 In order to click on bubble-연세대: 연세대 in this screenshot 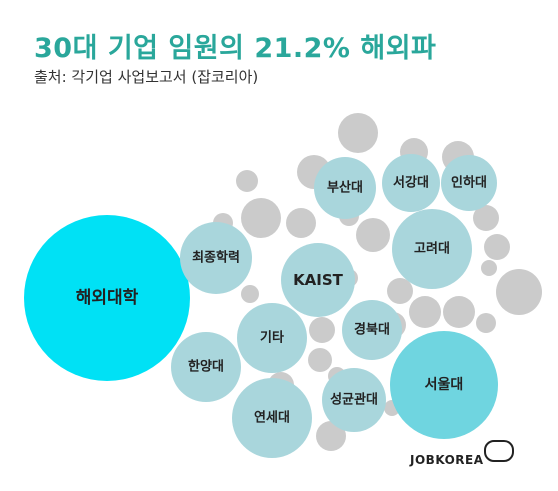, I will do `click(272, 418)`.